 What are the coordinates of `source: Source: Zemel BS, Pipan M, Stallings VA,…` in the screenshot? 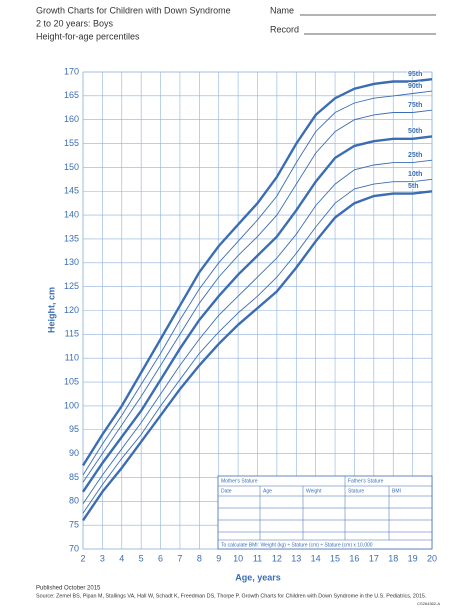 It's located at (231, 596).